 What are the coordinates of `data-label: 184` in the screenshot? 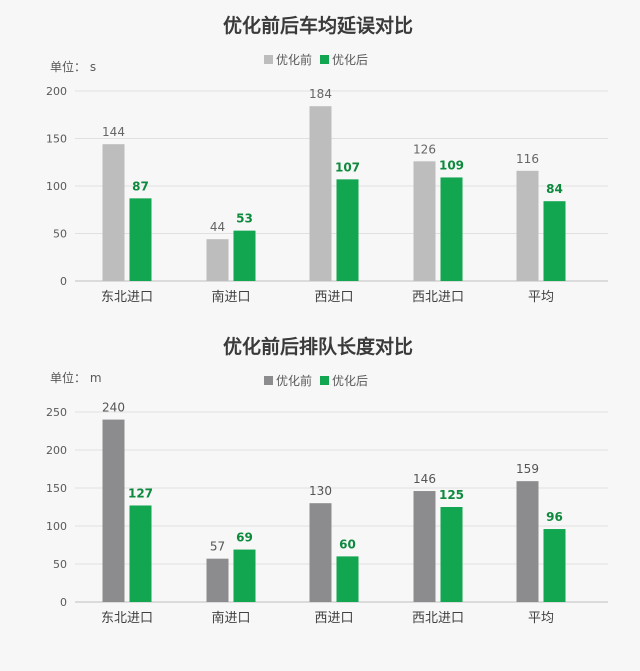 It's located at (320, 94).